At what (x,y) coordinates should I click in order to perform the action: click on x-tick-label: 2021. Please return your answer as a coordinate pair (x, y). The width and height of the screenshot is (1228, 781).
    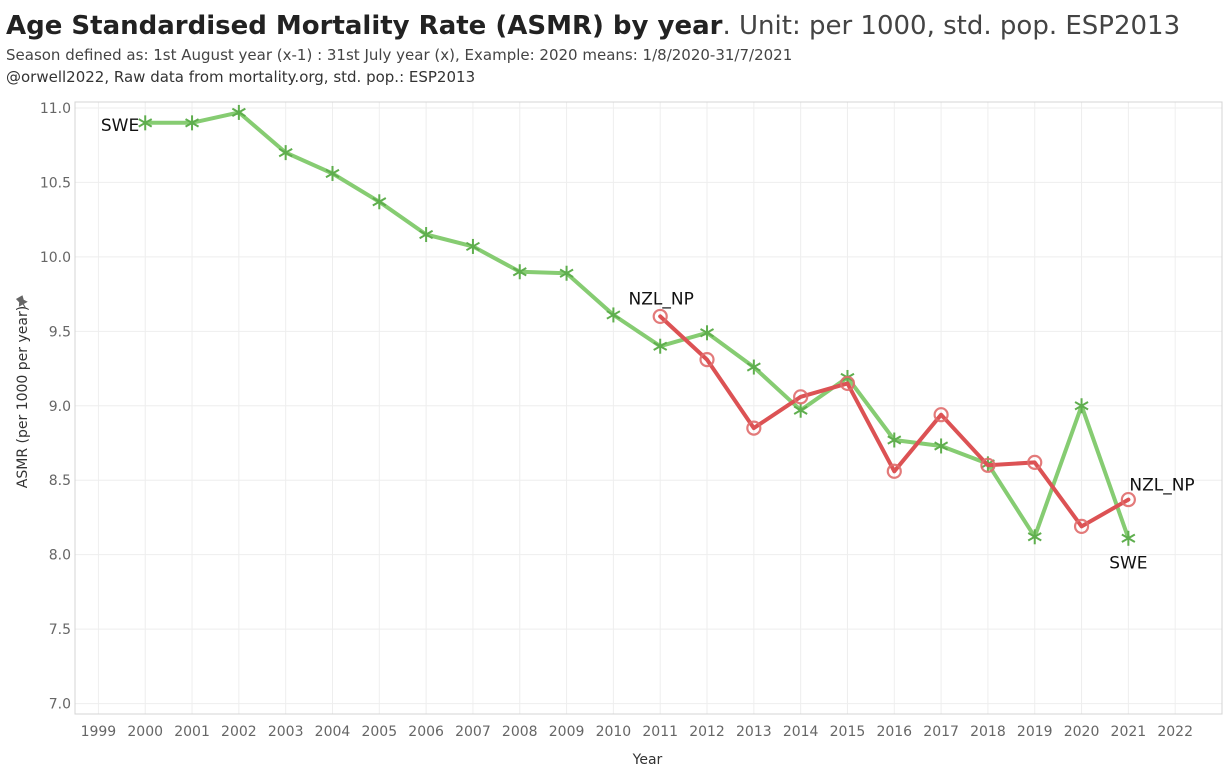
    Looking at the image, I should click on (1129, 732).